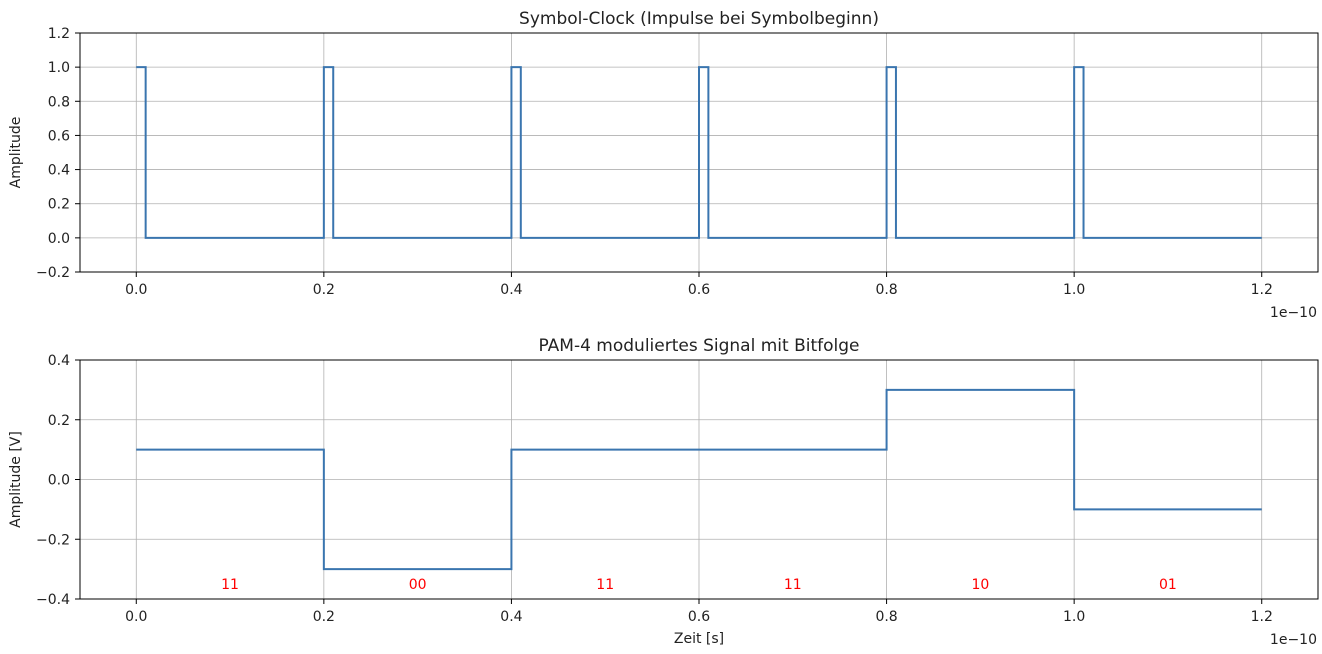 The width and height of the screenshot is (1322, 654). Describe the element at coordinates (324, 290) in the screenshot. I see `clock-xtick-label-1: 0.2` at that location.